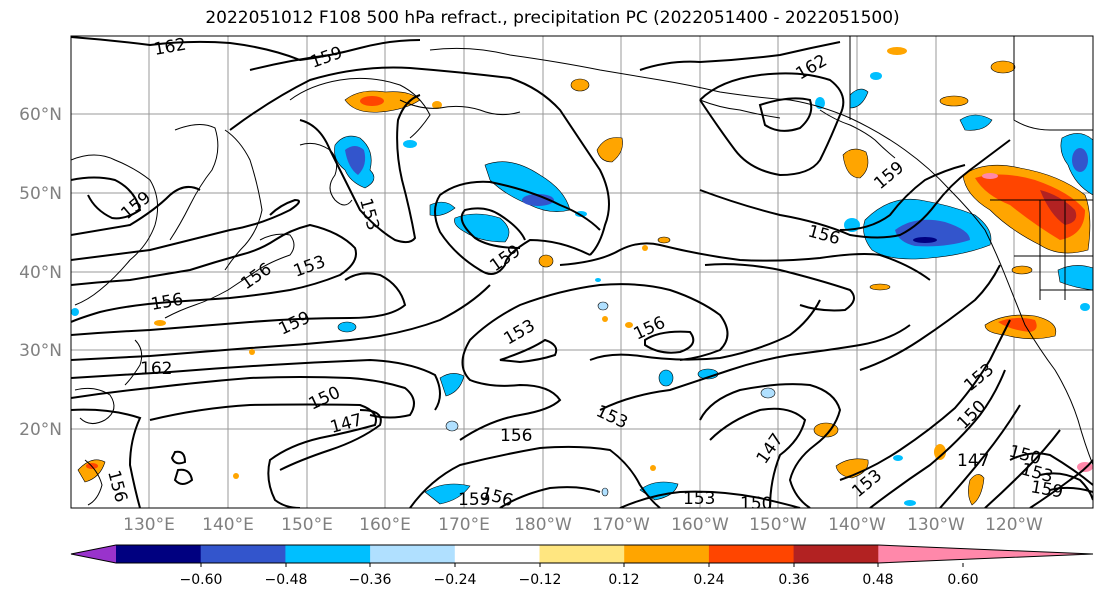  Describe the element at coordinates (455, 580) in the screenshot. I see `colorbar-tick-label: −0.24` at that location.